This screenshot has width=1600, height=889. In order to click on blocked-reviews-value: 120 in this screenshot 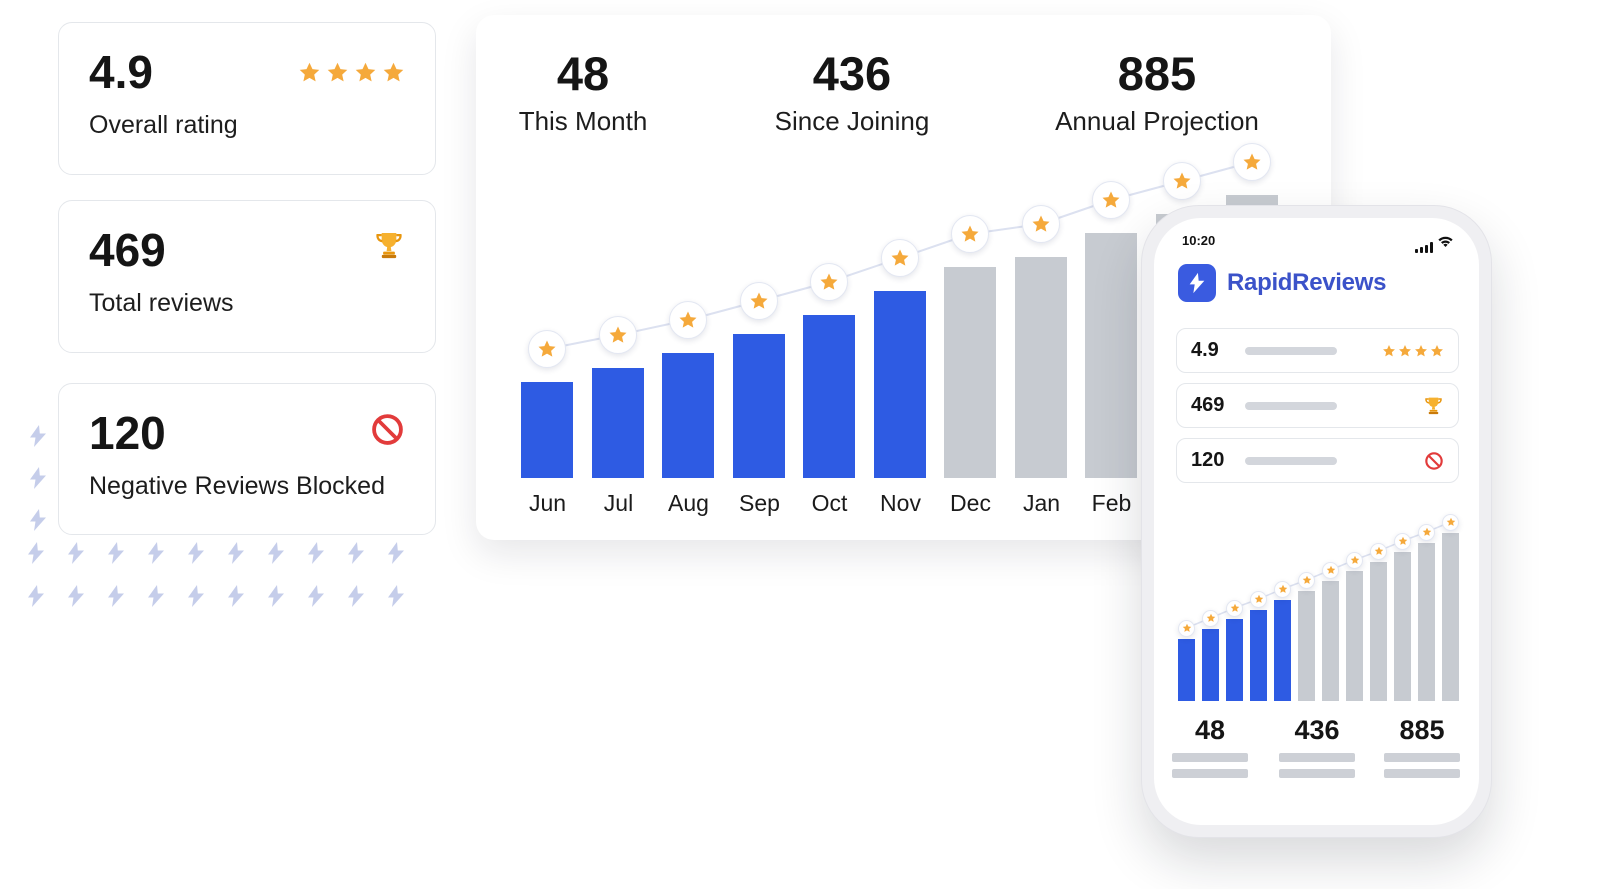, I will do `click(127, 433)`.